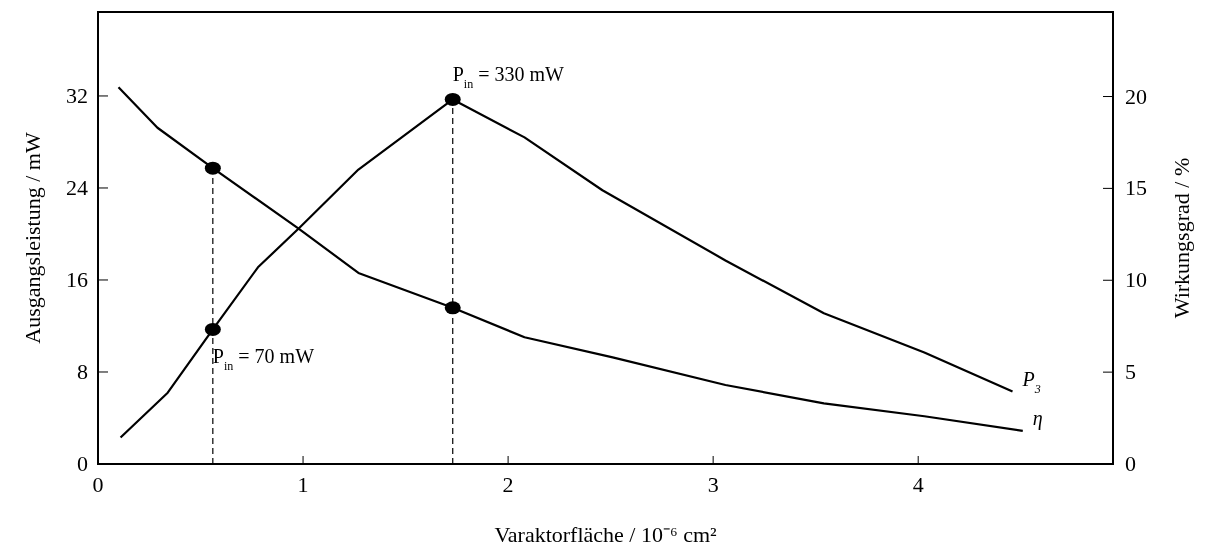  I want to click on y-tick-label: 32, so click(77, 95).